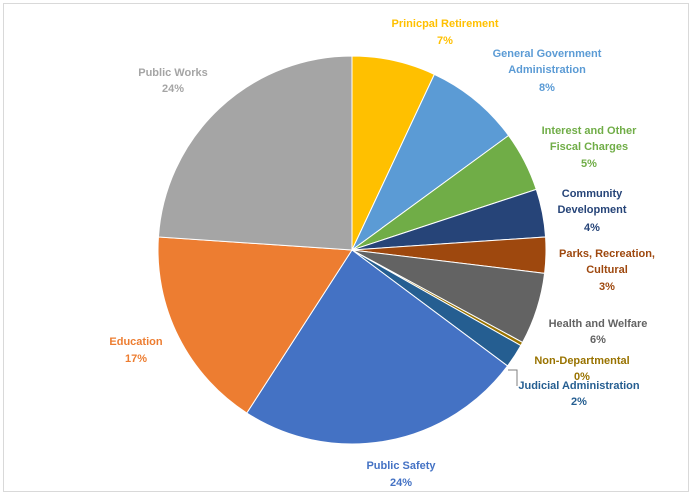  What do you see at coordinates (445, 41) in the screenshot?
I see `slice-label-percent: 7%` at bounding box center [445, 41].